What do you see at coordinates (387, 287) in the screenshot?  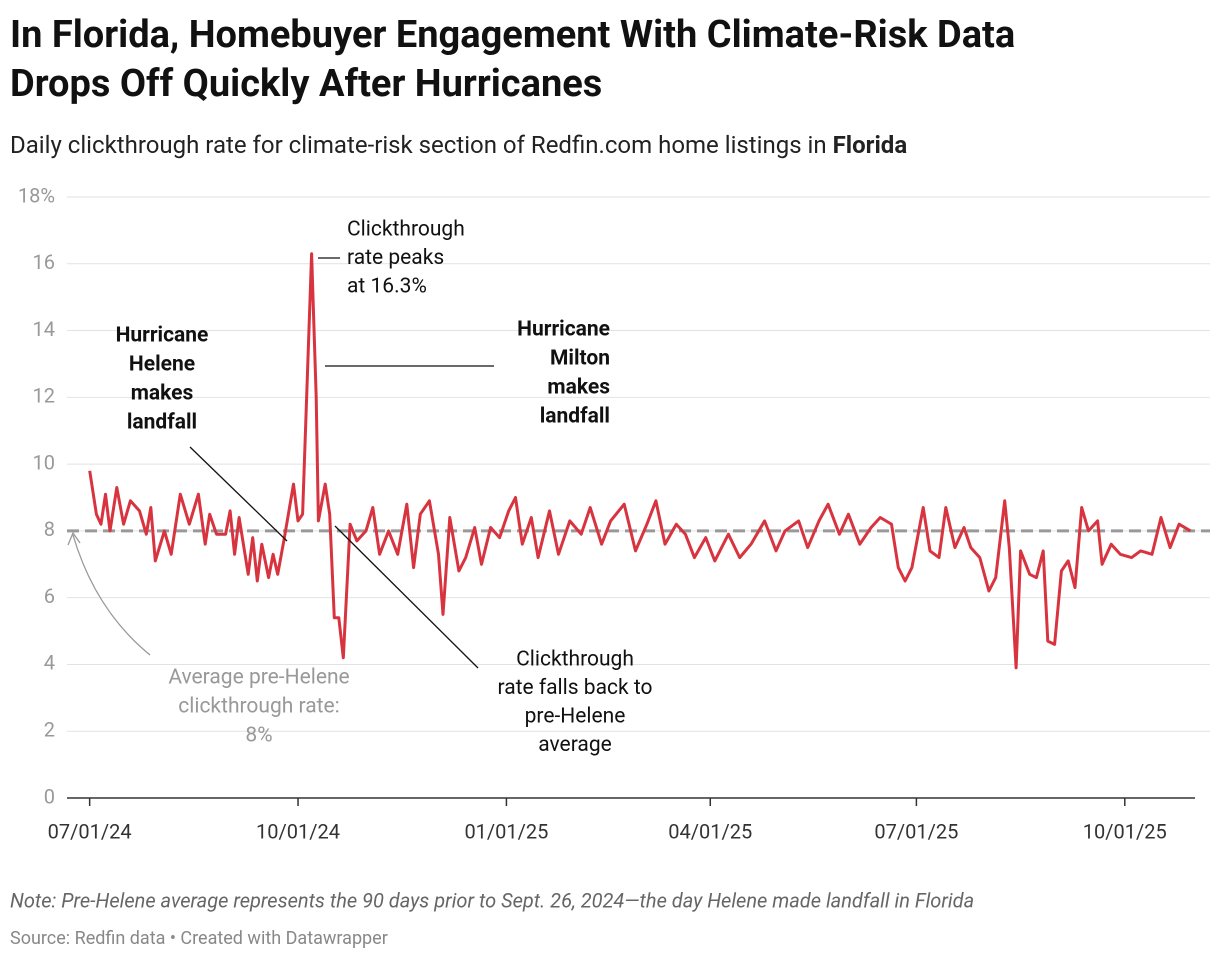 I see `annotation: at 16.3%` at bounding box center [387, 287].